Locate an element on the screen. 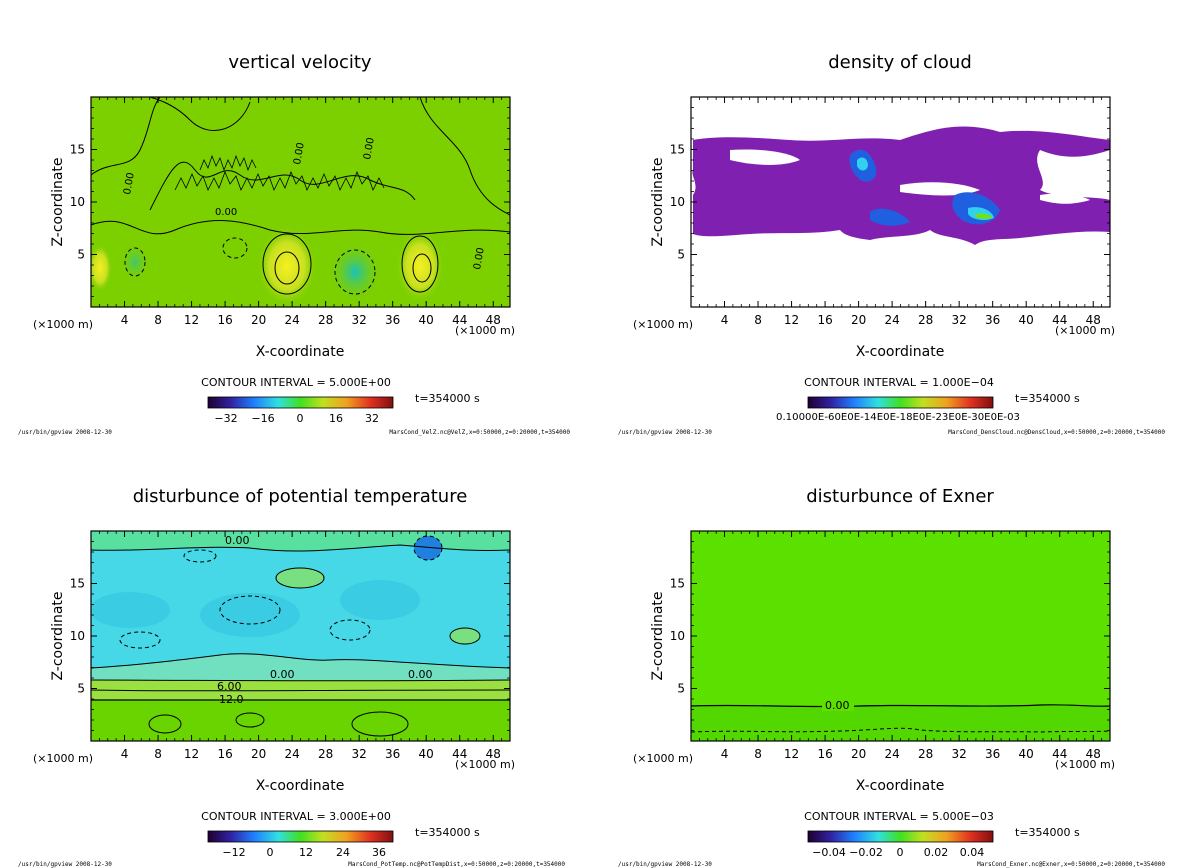 The image size is (1200, 868). colorbar-label: 0.02 is located at coordinates (936, 852).